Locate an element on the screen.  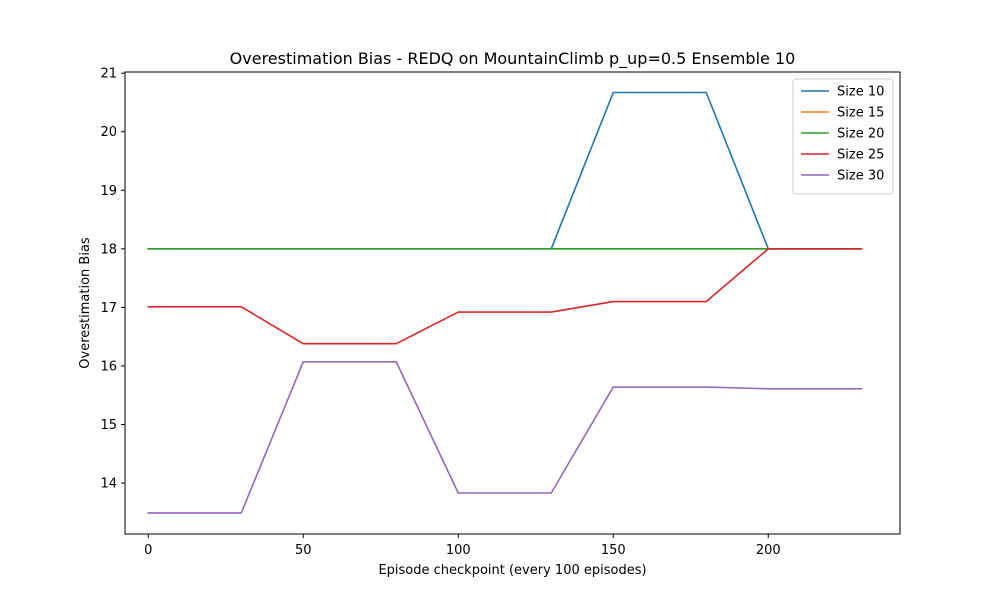
x-axis-label: Episode checkpoint (every 100 episodes) is located at coordinates (512, 570).